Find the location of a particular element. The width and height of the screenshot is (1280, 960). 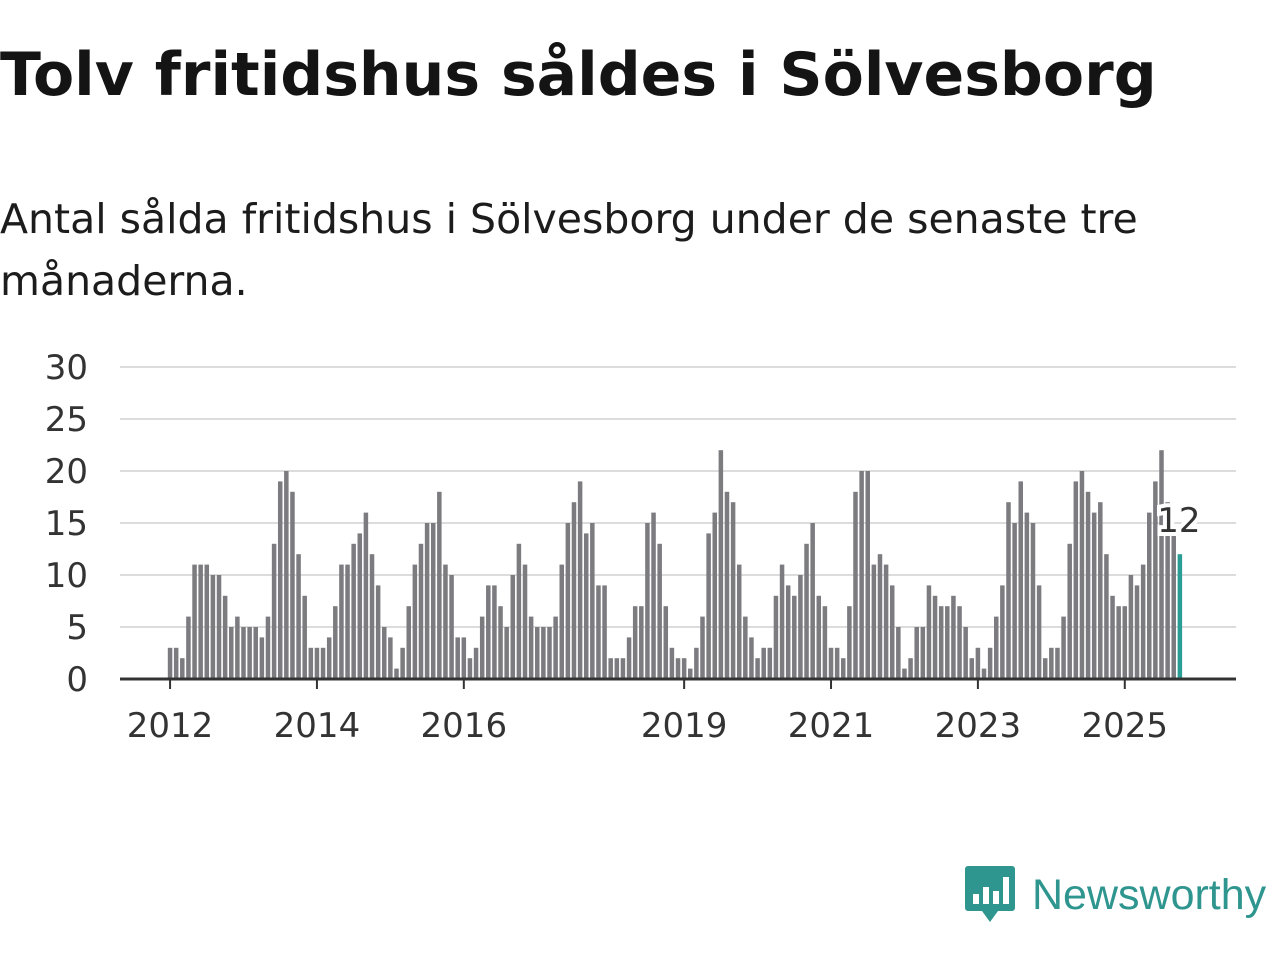

y-tick-label: 20 is located at coordinates (66, 472).